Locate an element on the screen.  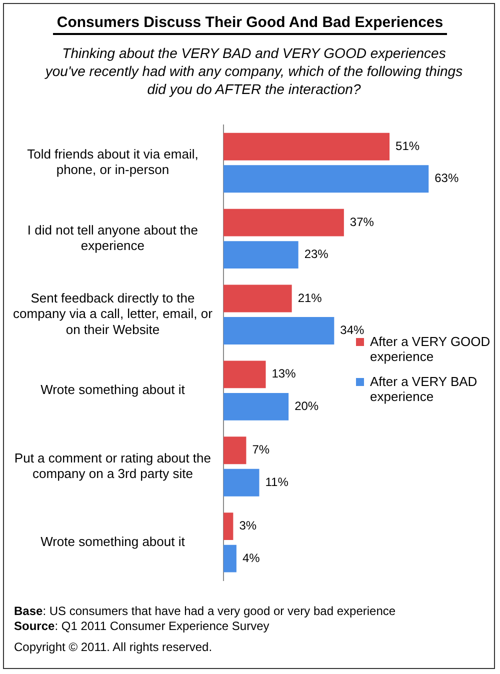
legend-label: After a VERY GOOD experience is located at coordinates (430, 349).